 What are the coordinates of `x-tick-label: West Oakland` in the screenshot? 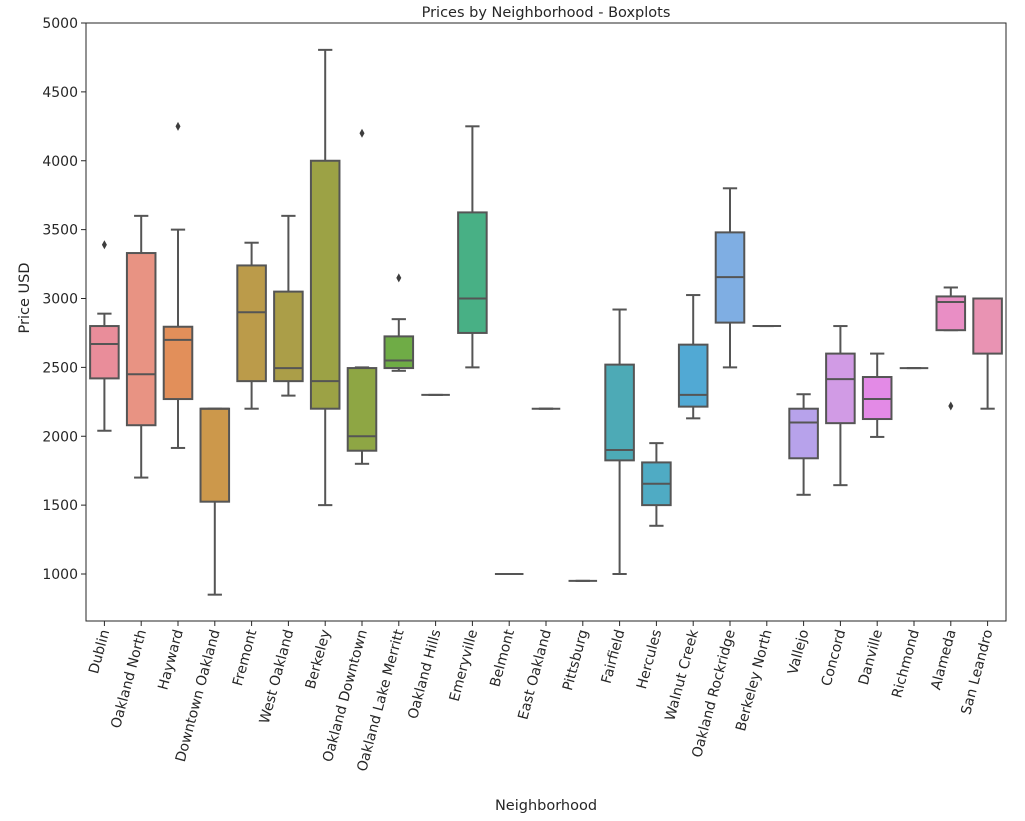 It's located at (277, 677).